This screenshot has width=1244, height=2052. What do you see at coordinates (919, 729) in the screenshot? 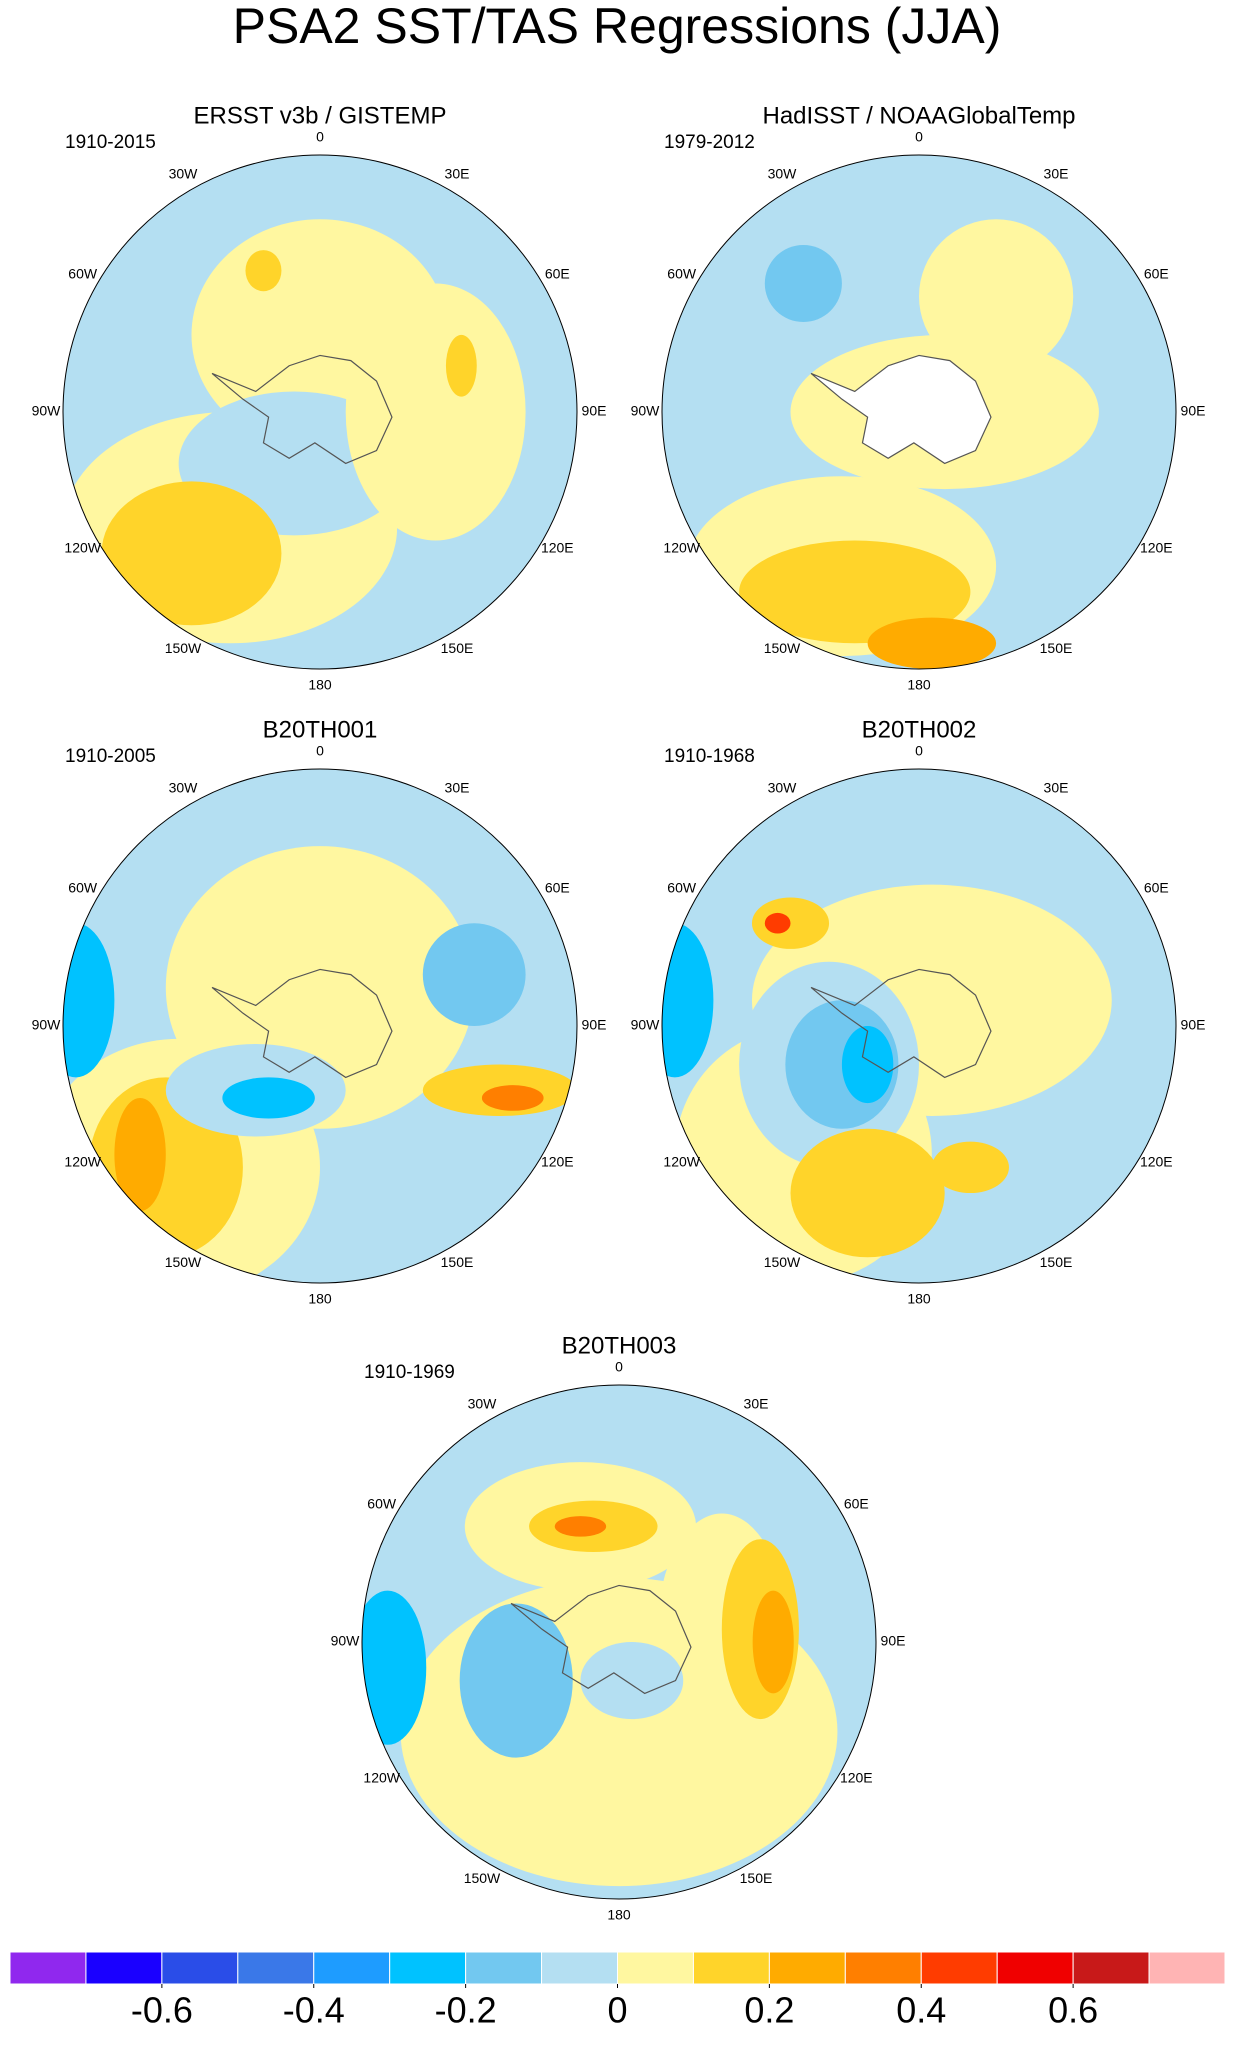
I see `panel-title: B20TH002` at bounding box center [919, 729].